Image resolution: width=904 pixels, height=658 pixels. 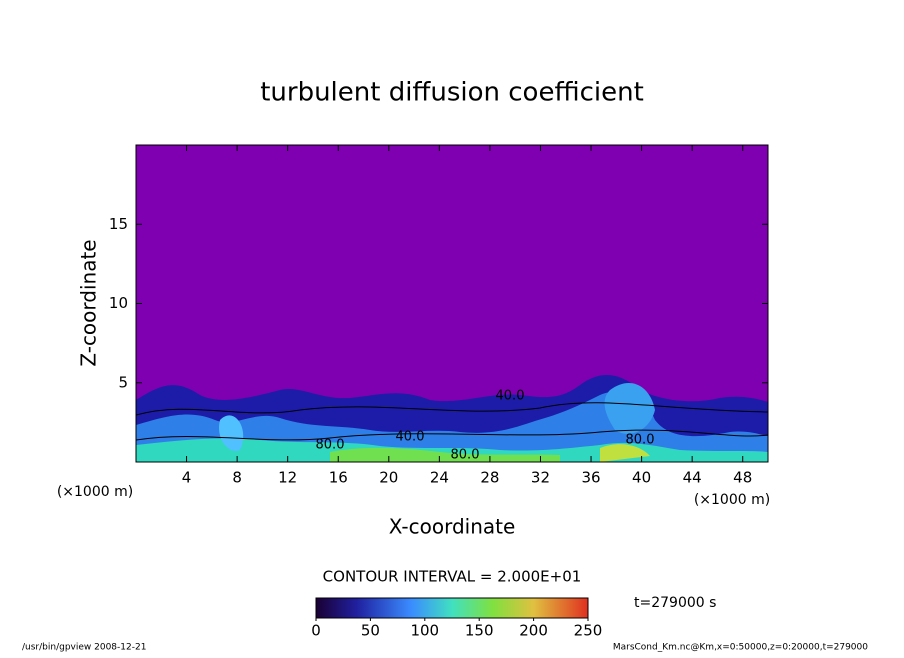 What do you see at coordinates (187, 478) in the screenshot?
I see `x-tick-label: 4` at bounding box center [187, 478].